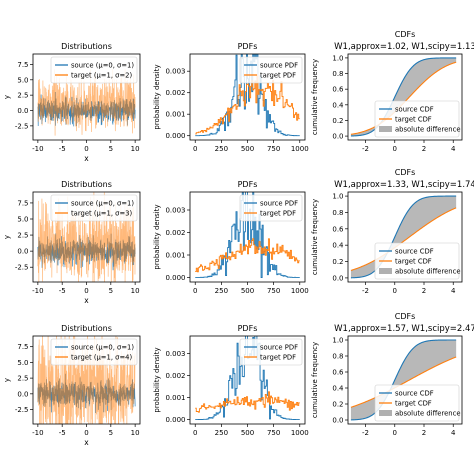 The height and width of the screenshot is (474, 474). What do you see at coordinates (414, 110) in the screenshot?
I see `legend-label: source CDF` at bounding box center [414, 110].